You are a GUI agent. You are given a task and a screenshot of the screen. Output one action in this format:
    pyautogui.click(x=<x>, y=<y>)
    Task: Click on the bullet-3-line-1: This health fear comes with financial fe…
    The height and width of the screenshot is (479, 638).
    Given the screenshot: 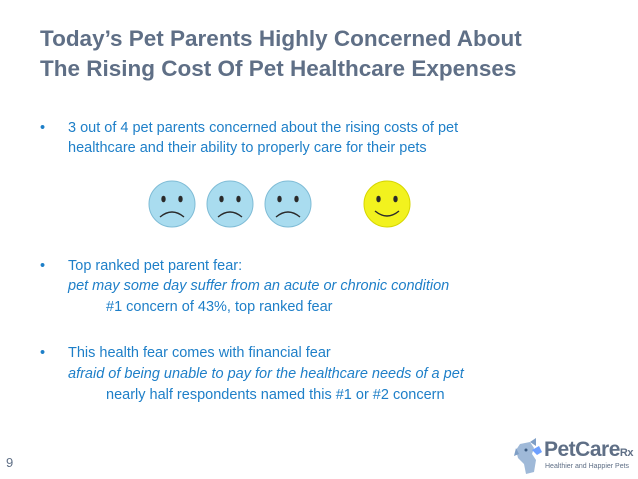 What is the action you would take?
    pyautogui.click(x=199, y=353)
    